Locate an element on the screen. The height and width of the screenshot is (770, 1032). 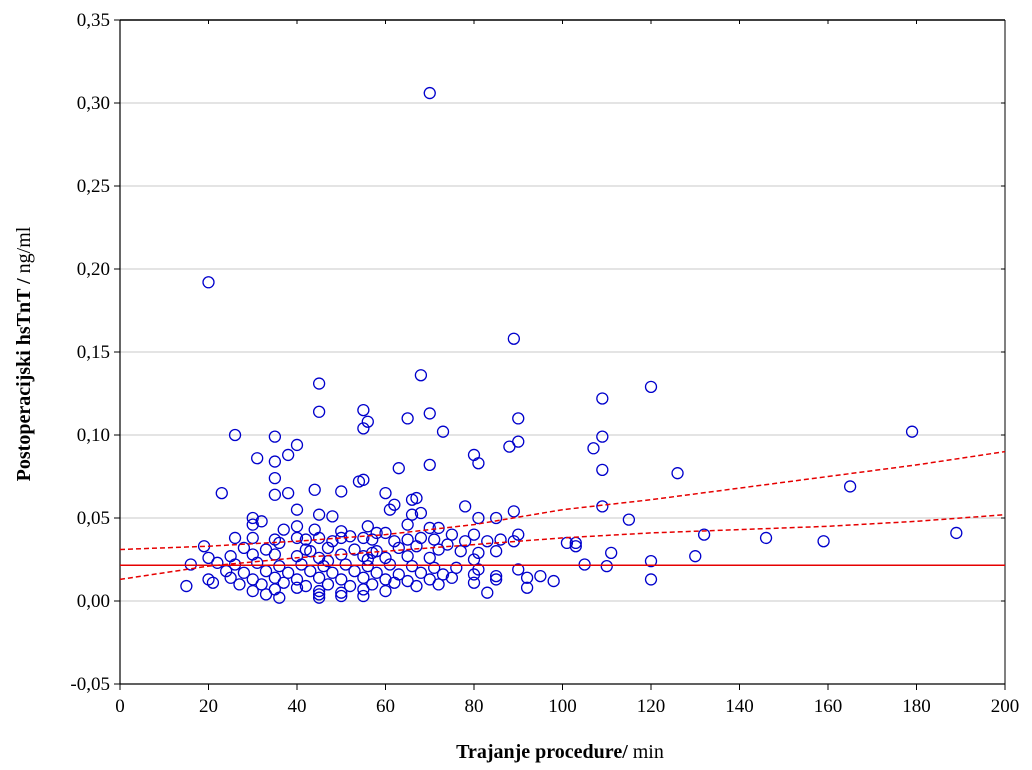
x-tick-label: 40 is located at coordinates (297, 706).